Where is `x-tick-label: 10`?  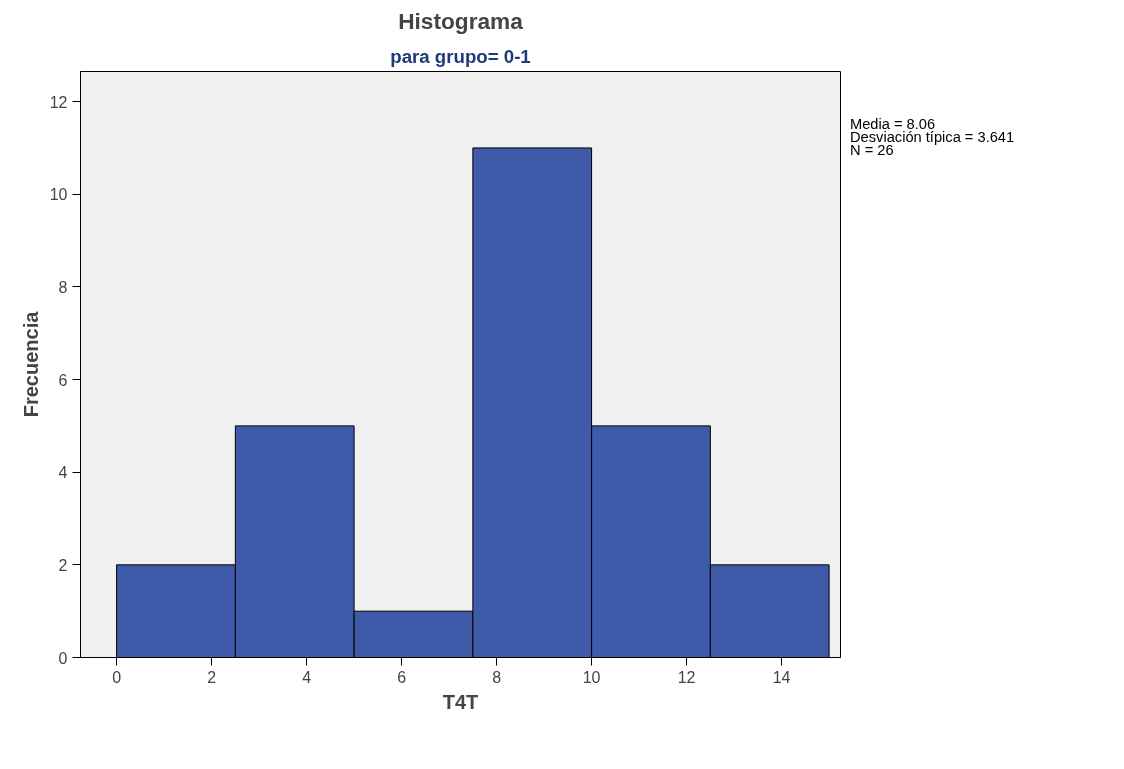
x-tick-label: 10 is located at coordinates (591, 677).